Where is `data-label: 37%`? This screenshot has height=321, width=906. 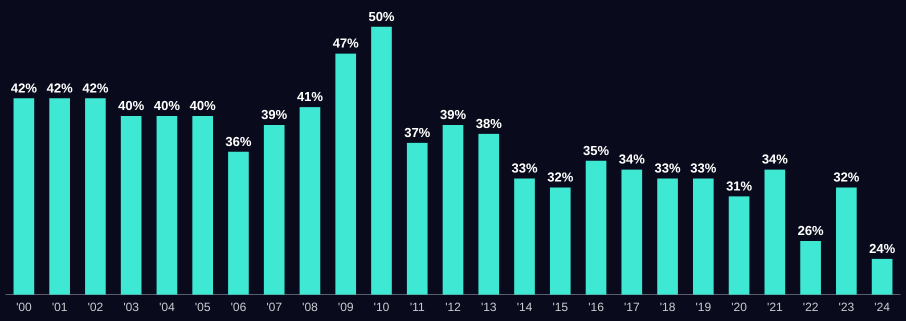
data-label: 37% is located at coordinates (417, 132).